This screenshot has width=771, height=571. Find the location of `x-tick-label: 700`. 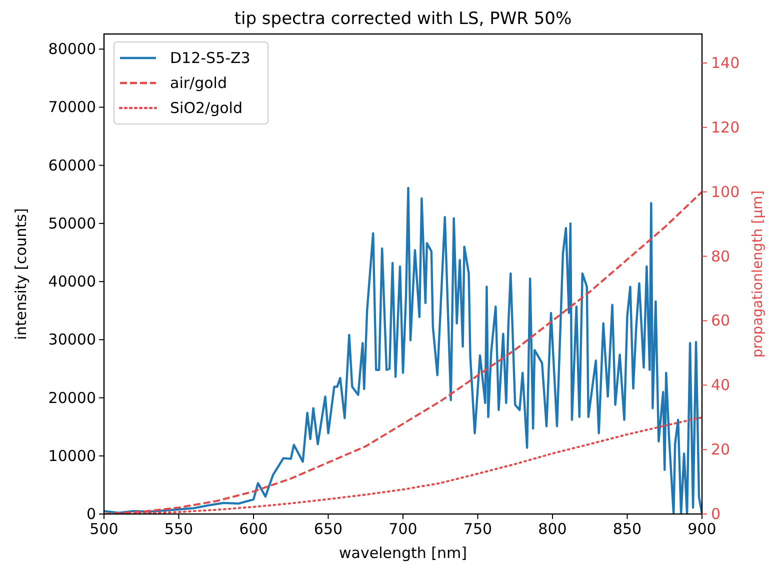

x-tick-label: 700 is located at coordinates (403, 529).